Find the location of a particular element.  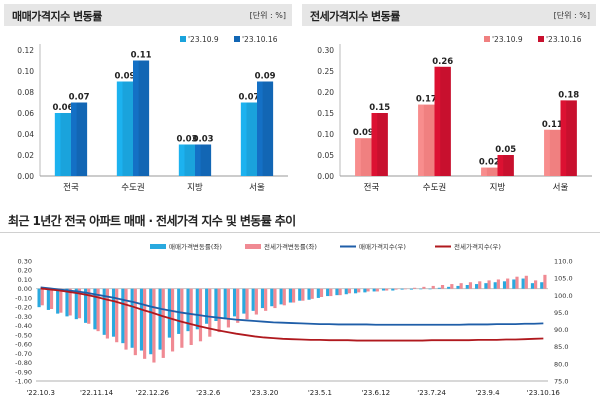

trend-left-tick: 0.00 is located at coordinates (25, 289).